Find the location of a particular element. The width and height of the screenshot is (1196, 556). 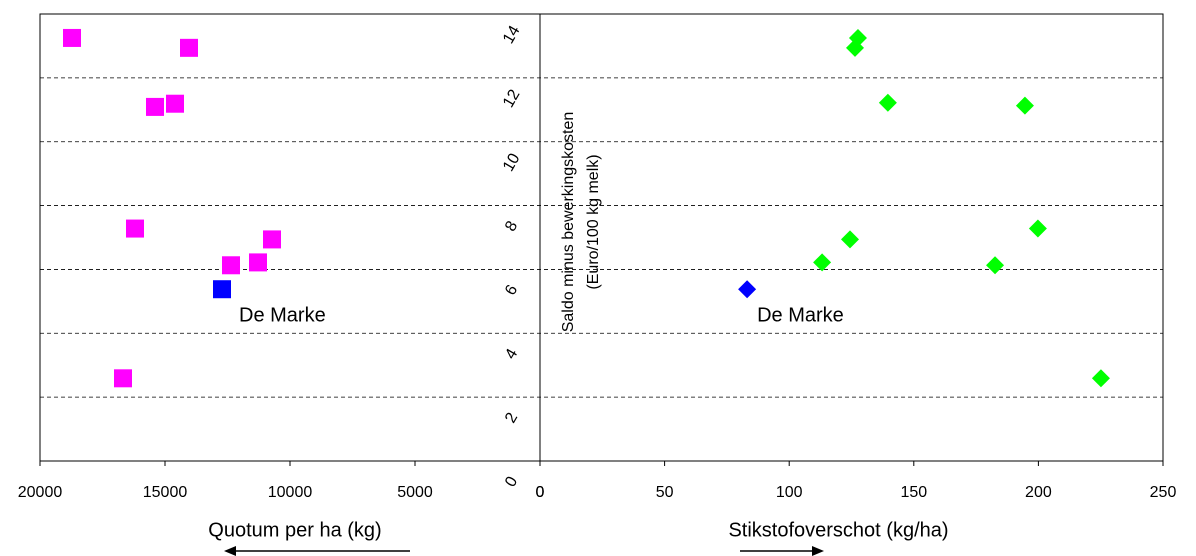

y-tick-label: 10 is located at coordinates (512, 163).